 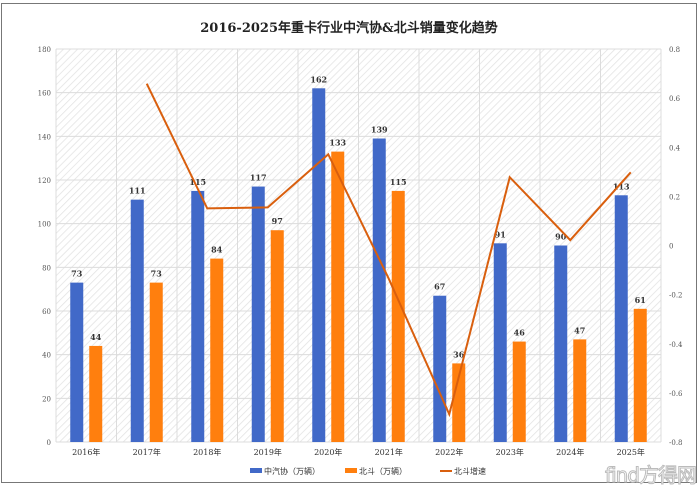 I want to click on x-tick-label: 2018年, so click(x=207, y=452).